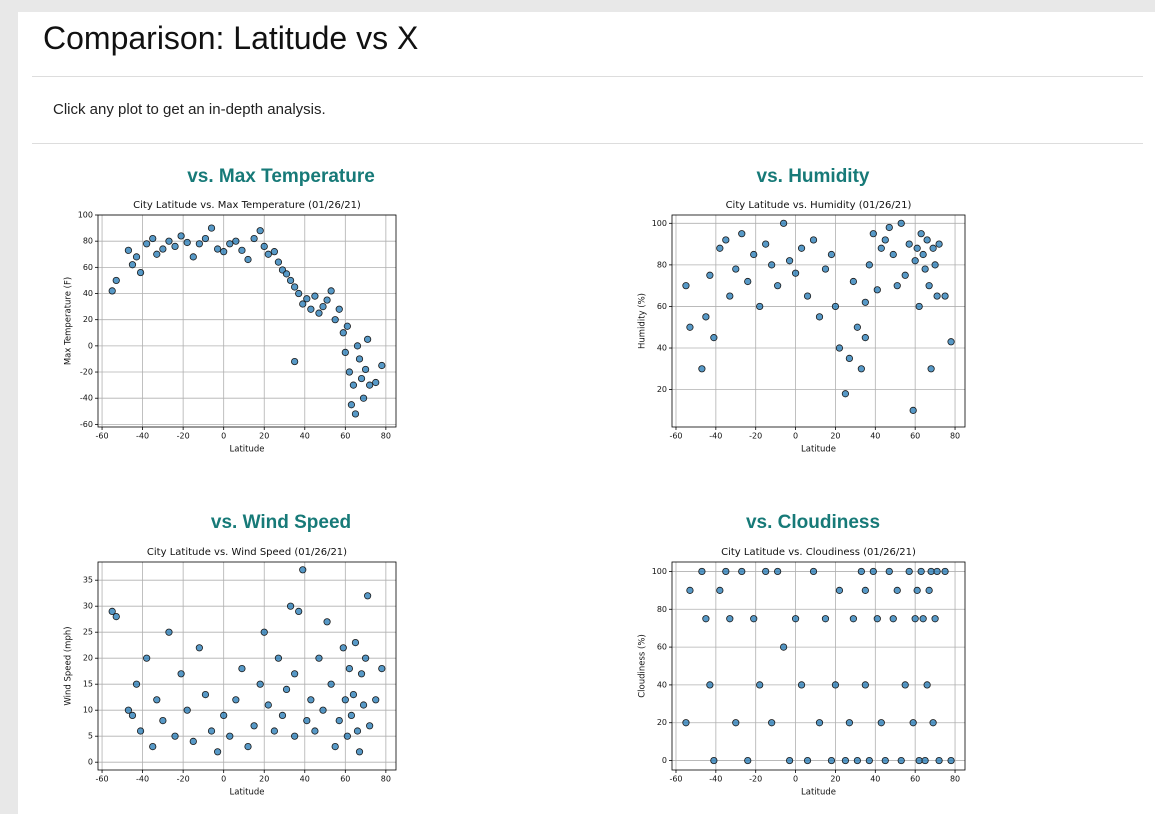 The image size is (1155, 814). Describe the element at coordinates (813, 176) in the screenshot. I see `plot-heading: vs. Humidity` at that location.